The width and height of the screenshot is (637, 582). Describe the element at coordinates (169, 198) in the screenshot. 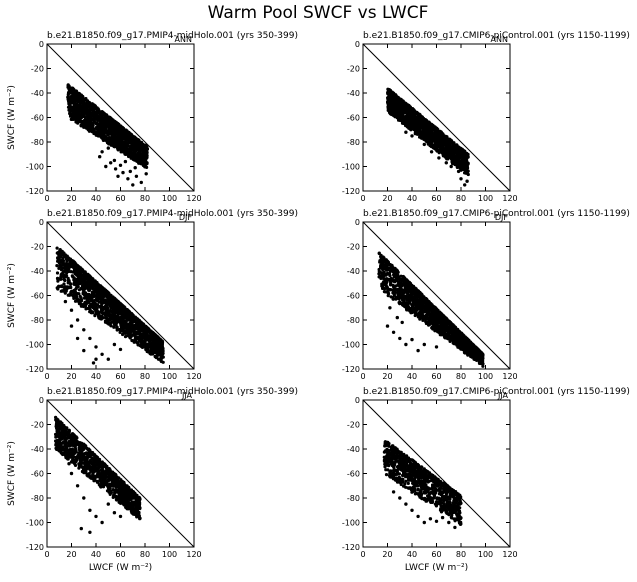

I see `x-tick-label: 100` at that location.